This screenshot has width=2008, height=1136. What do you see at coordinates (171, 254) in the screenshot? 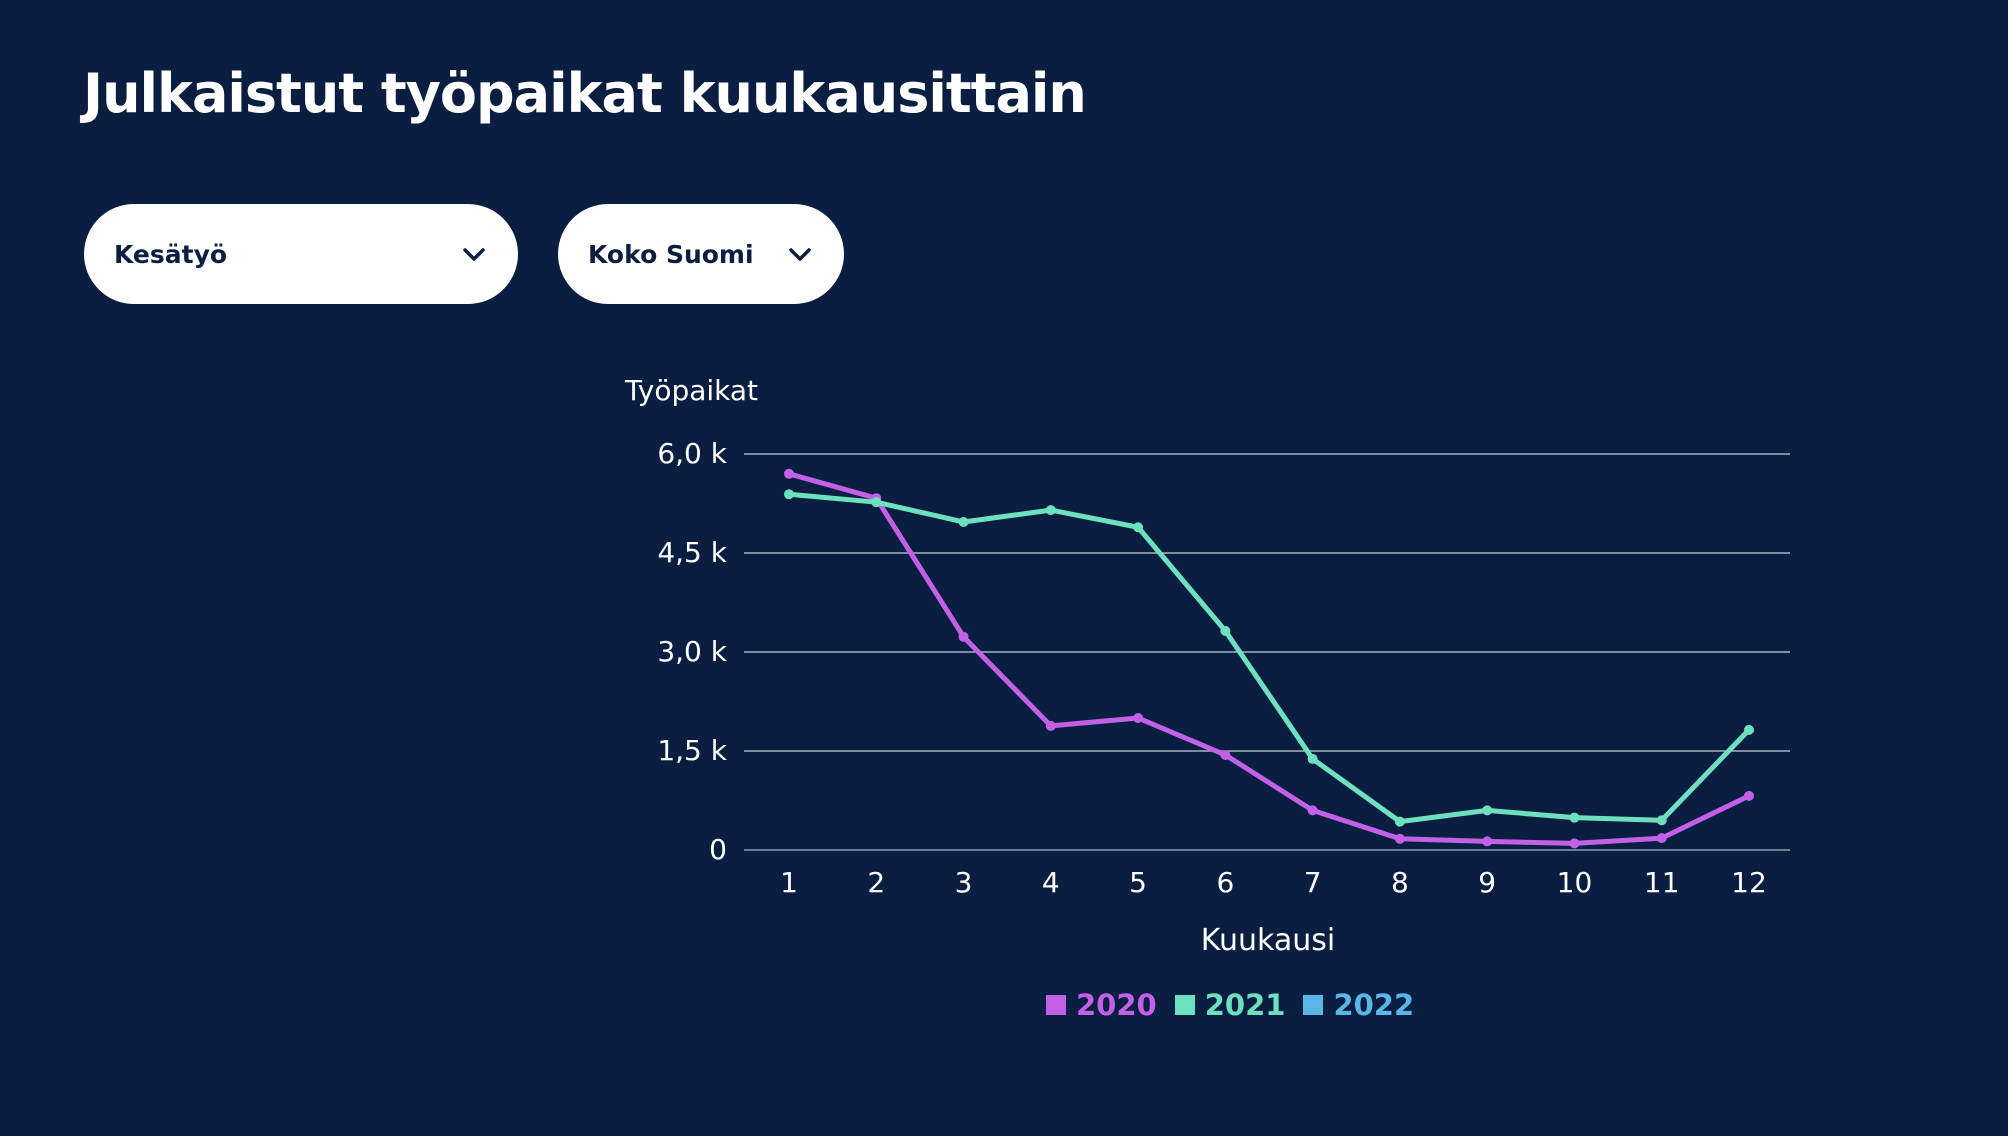
I see `job-type-value: Kesätyö` at bounding box center [171, 254].